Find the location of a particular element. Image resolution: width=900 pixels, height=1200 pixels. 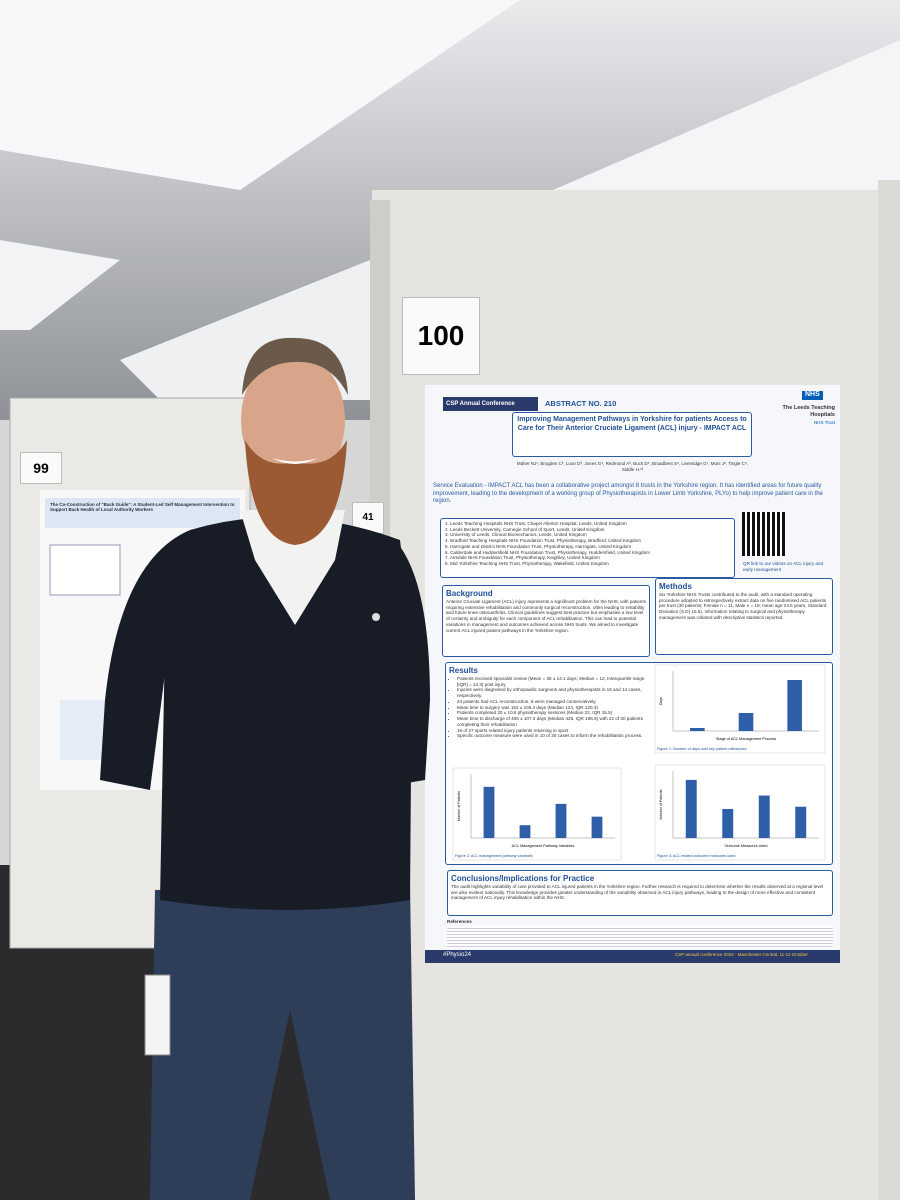

board-number: 99 is located at coordinates (41, 468).